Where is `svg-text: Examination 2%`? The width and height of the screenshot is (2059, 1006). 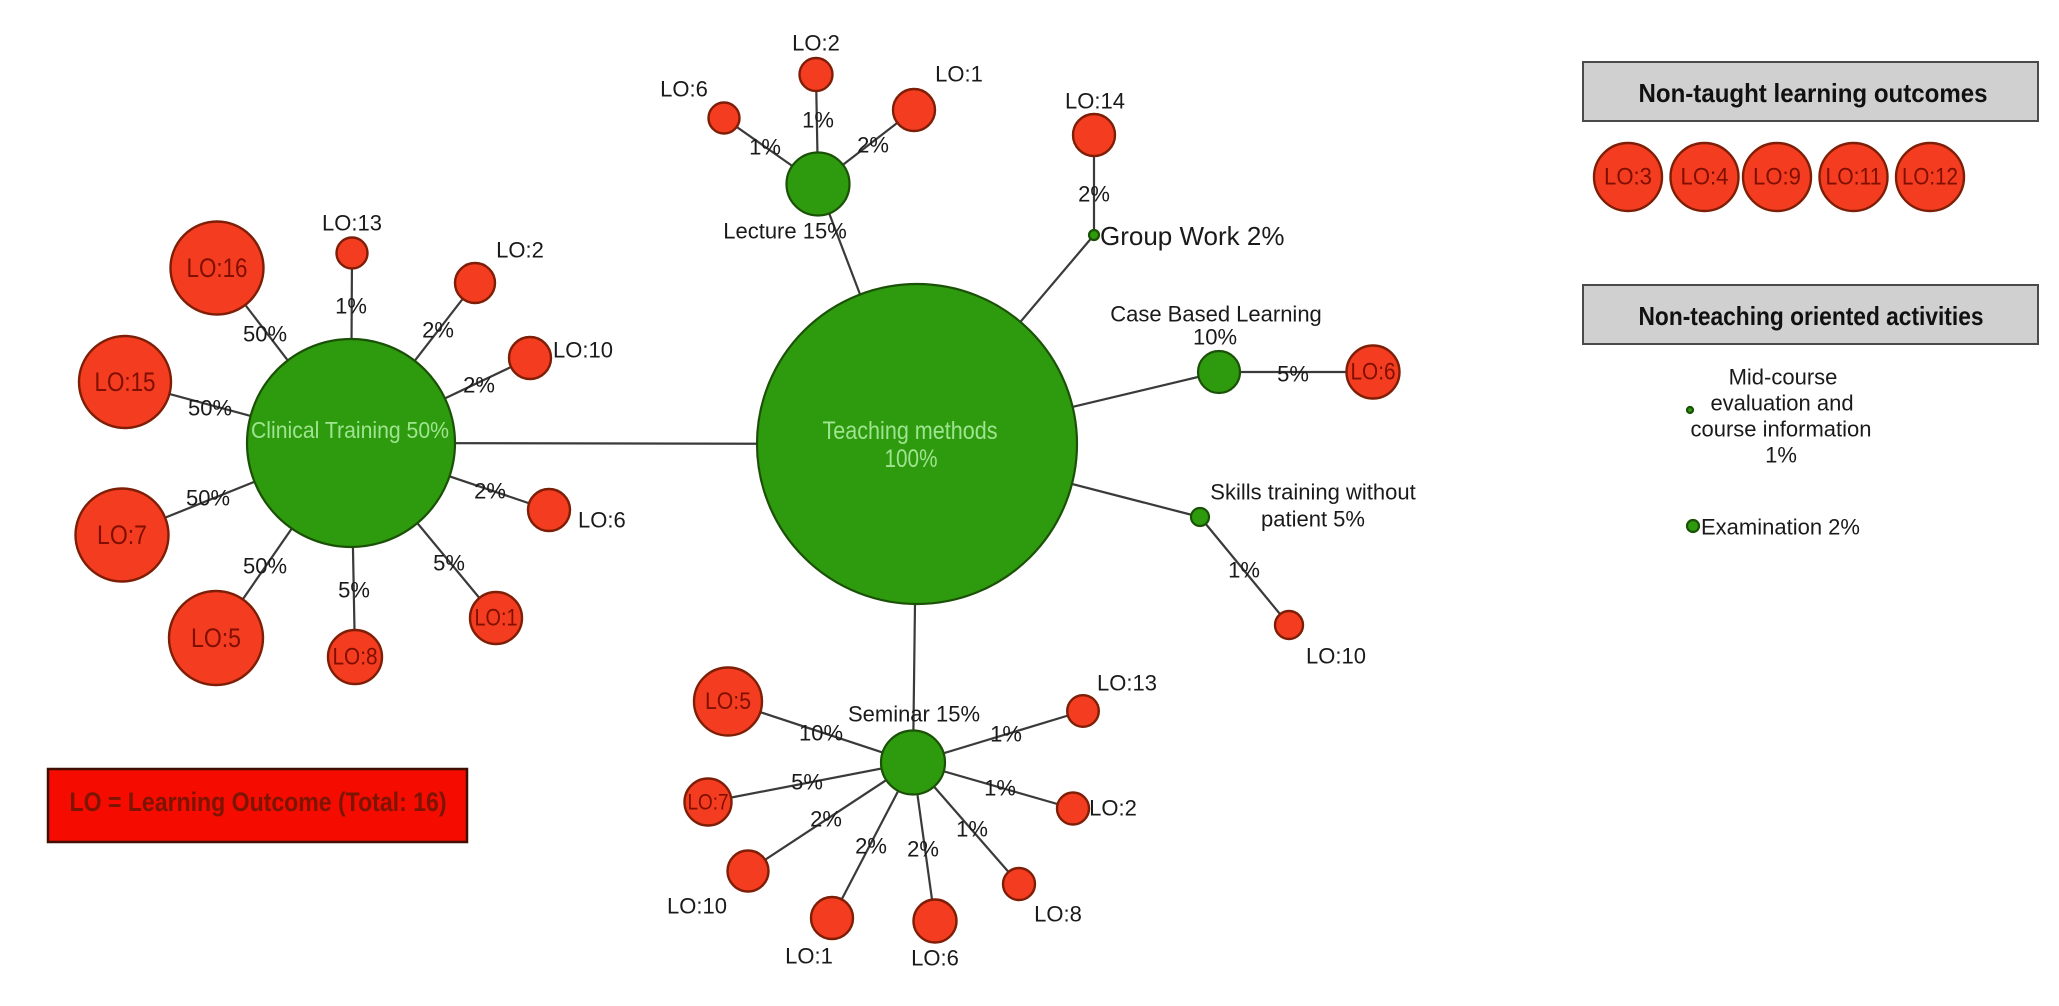 svg-text: Examination 2% is located at coordinates (1780, 527).